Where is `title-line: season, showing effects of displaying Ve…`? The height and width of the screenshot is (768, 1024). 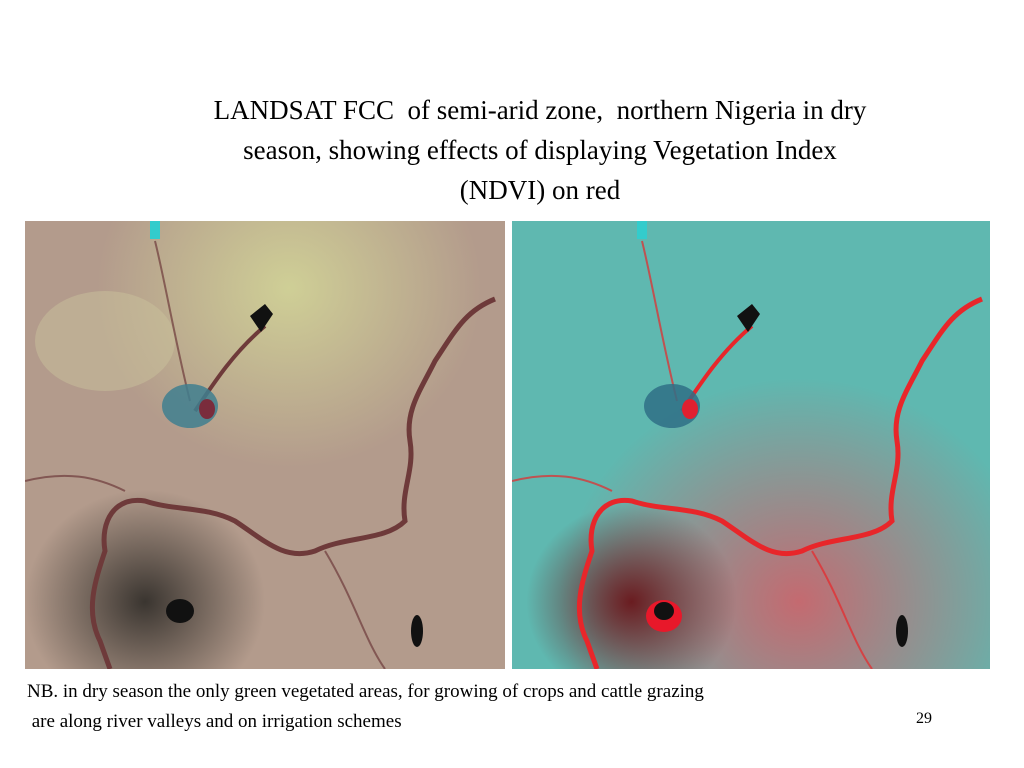
title-line: season, showing effects of displaying Ve… is located at coordinates (540, 150).